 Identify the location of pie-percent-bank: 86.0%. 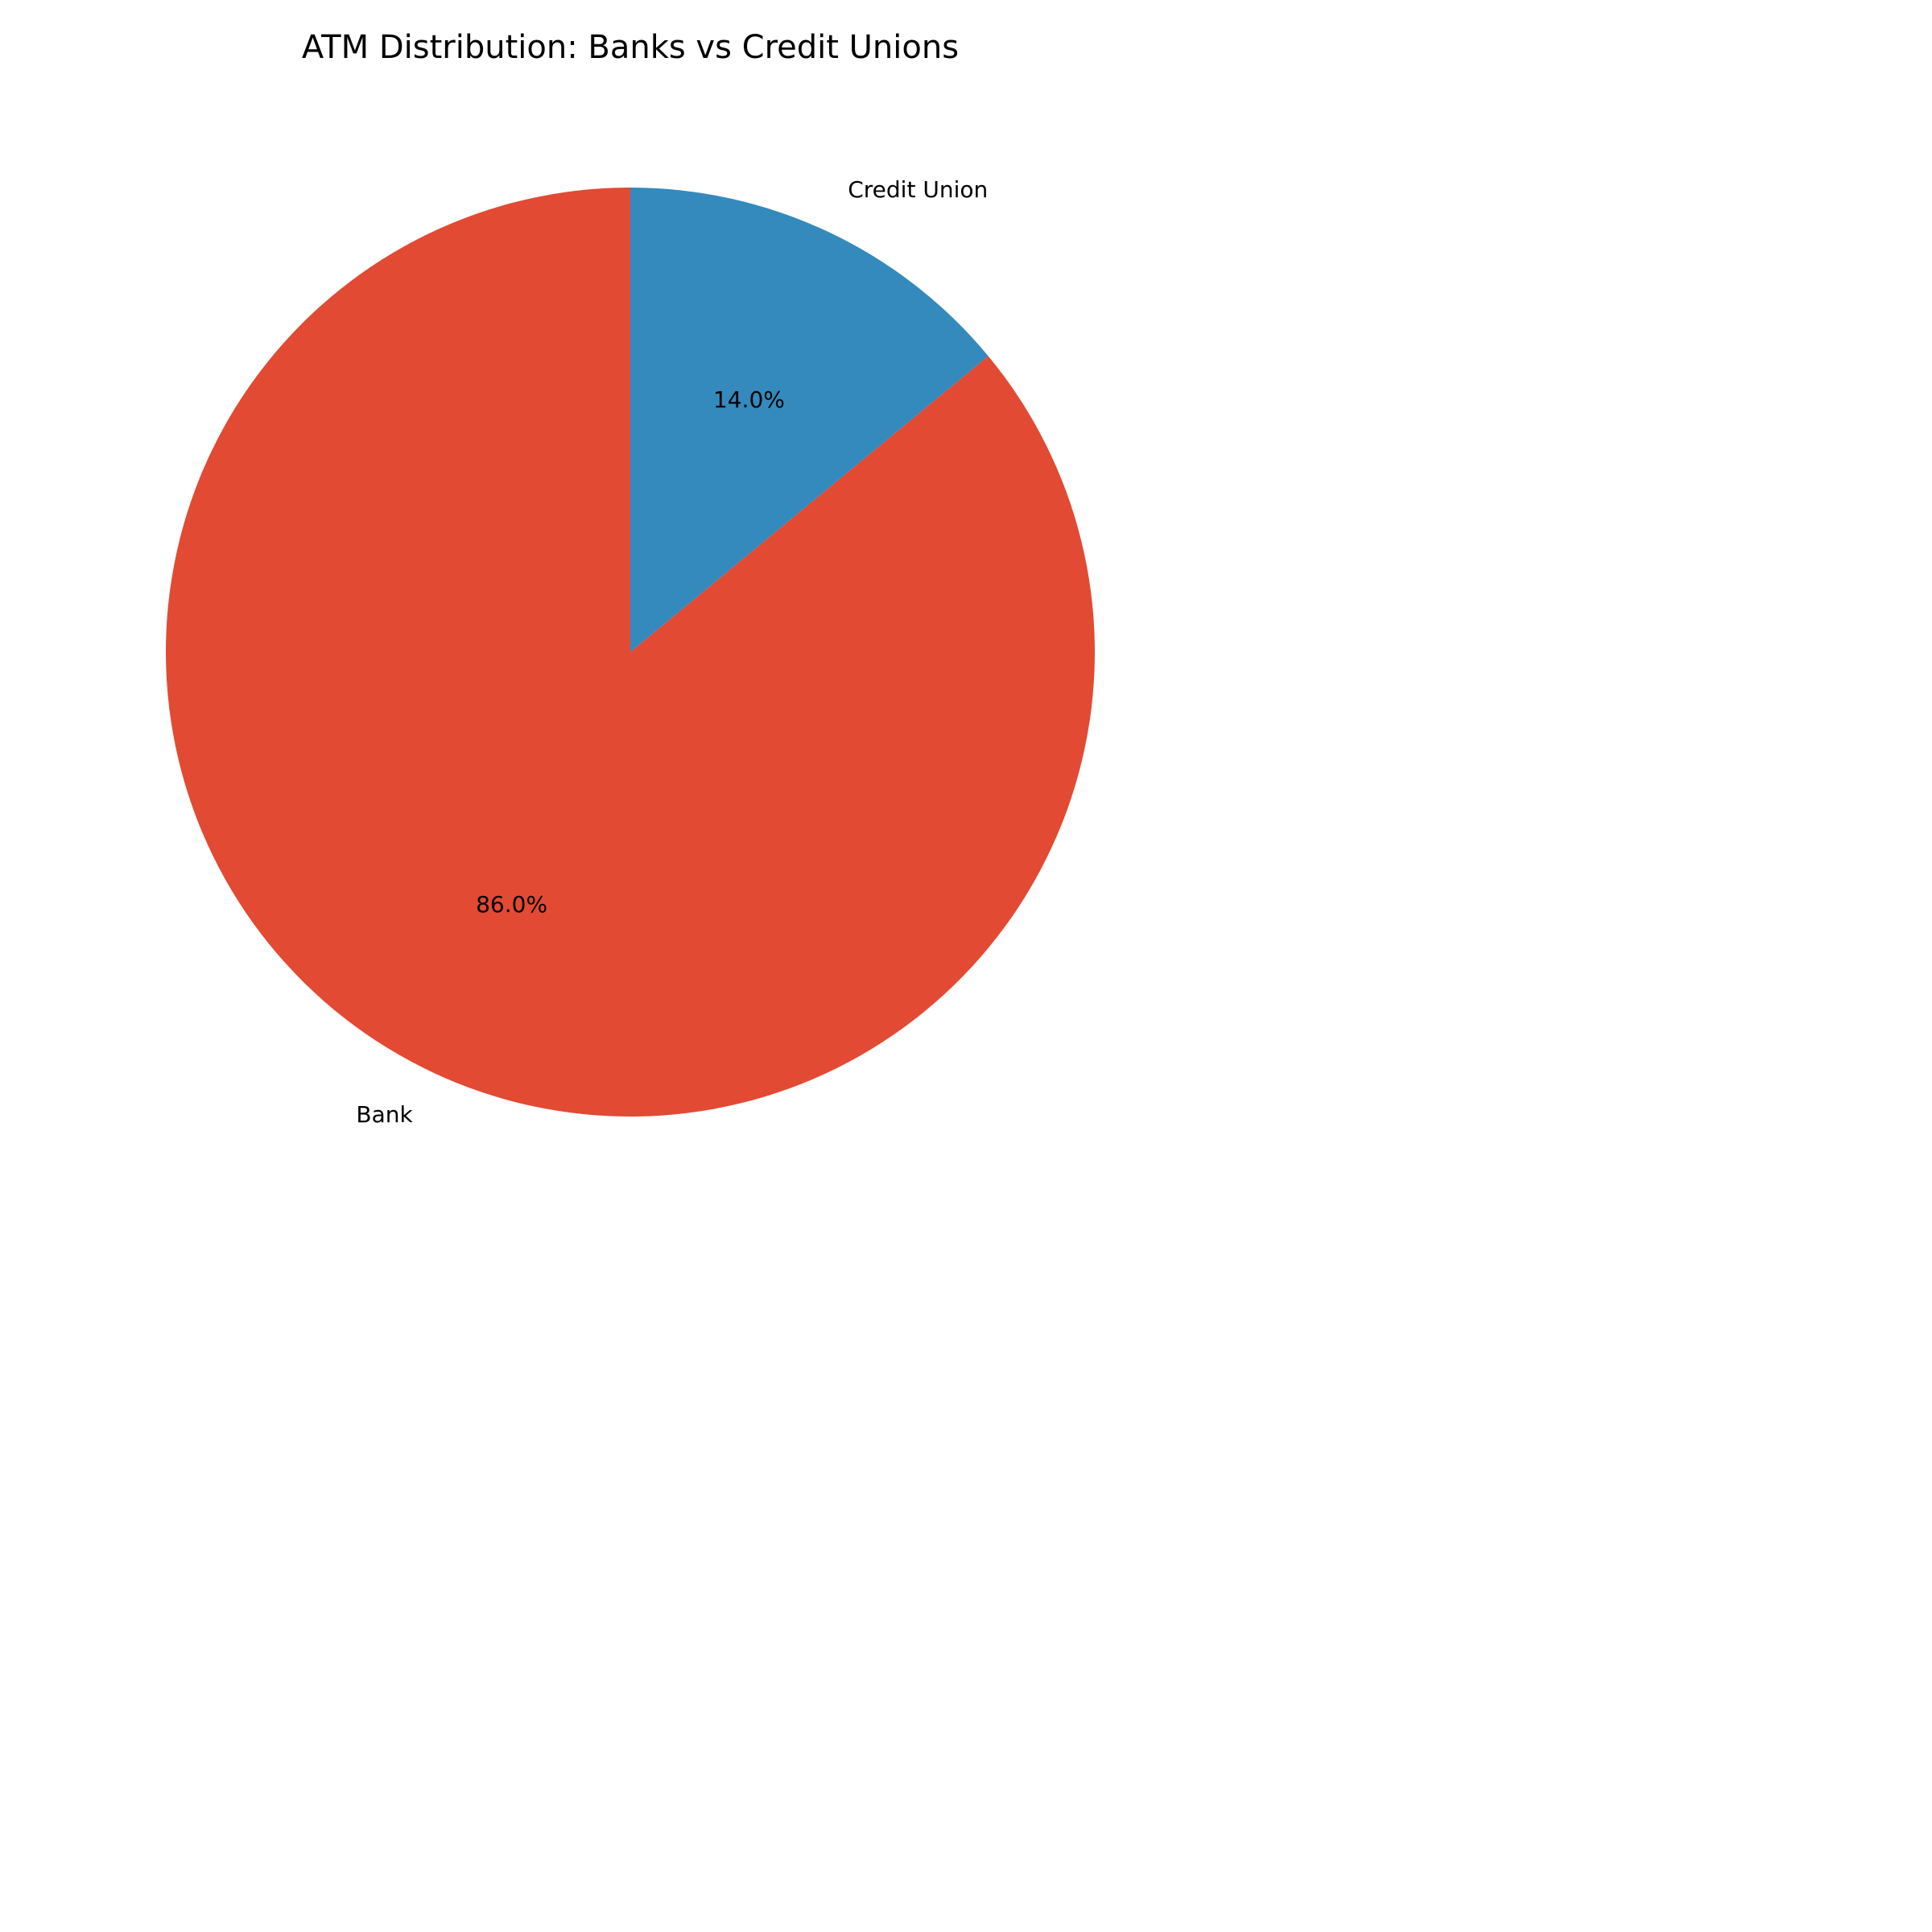
(511, 904).